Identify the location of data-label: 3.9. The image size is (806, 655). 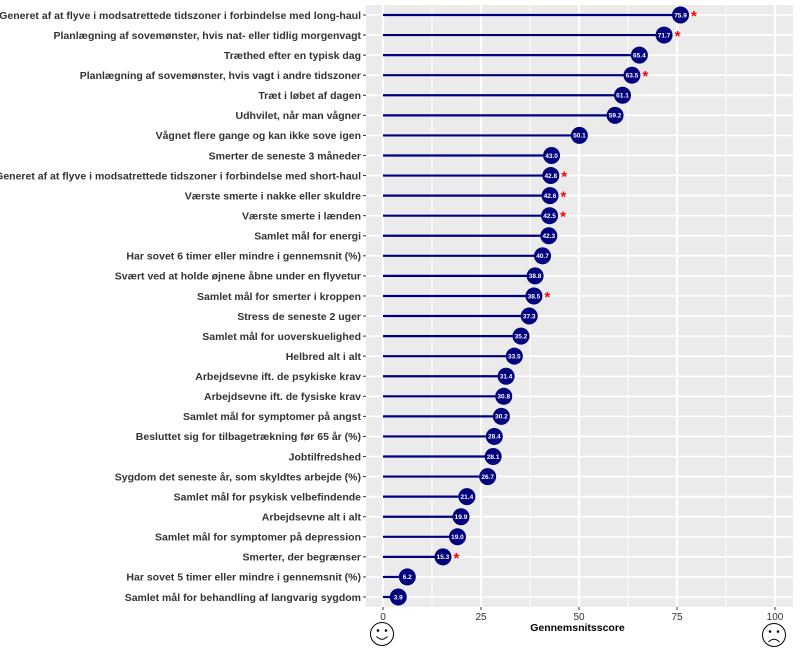
(398, 597).